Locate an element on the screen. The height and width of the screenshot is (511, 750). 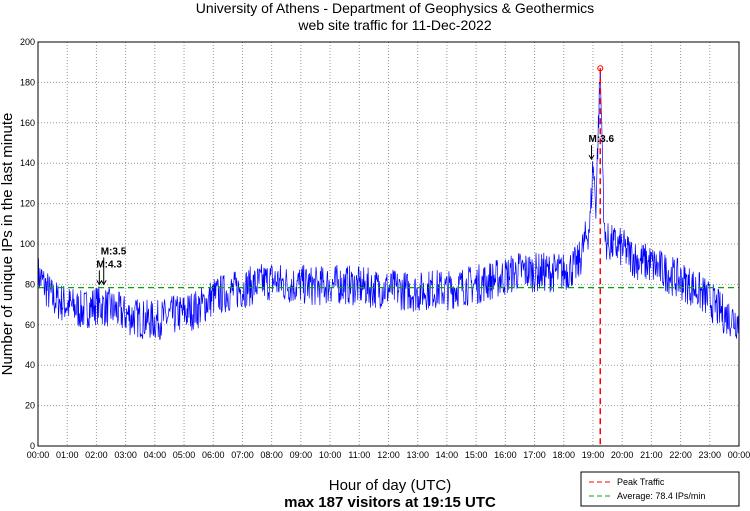
x-tick-label: 12:00 is located at coordinates (388, 455).